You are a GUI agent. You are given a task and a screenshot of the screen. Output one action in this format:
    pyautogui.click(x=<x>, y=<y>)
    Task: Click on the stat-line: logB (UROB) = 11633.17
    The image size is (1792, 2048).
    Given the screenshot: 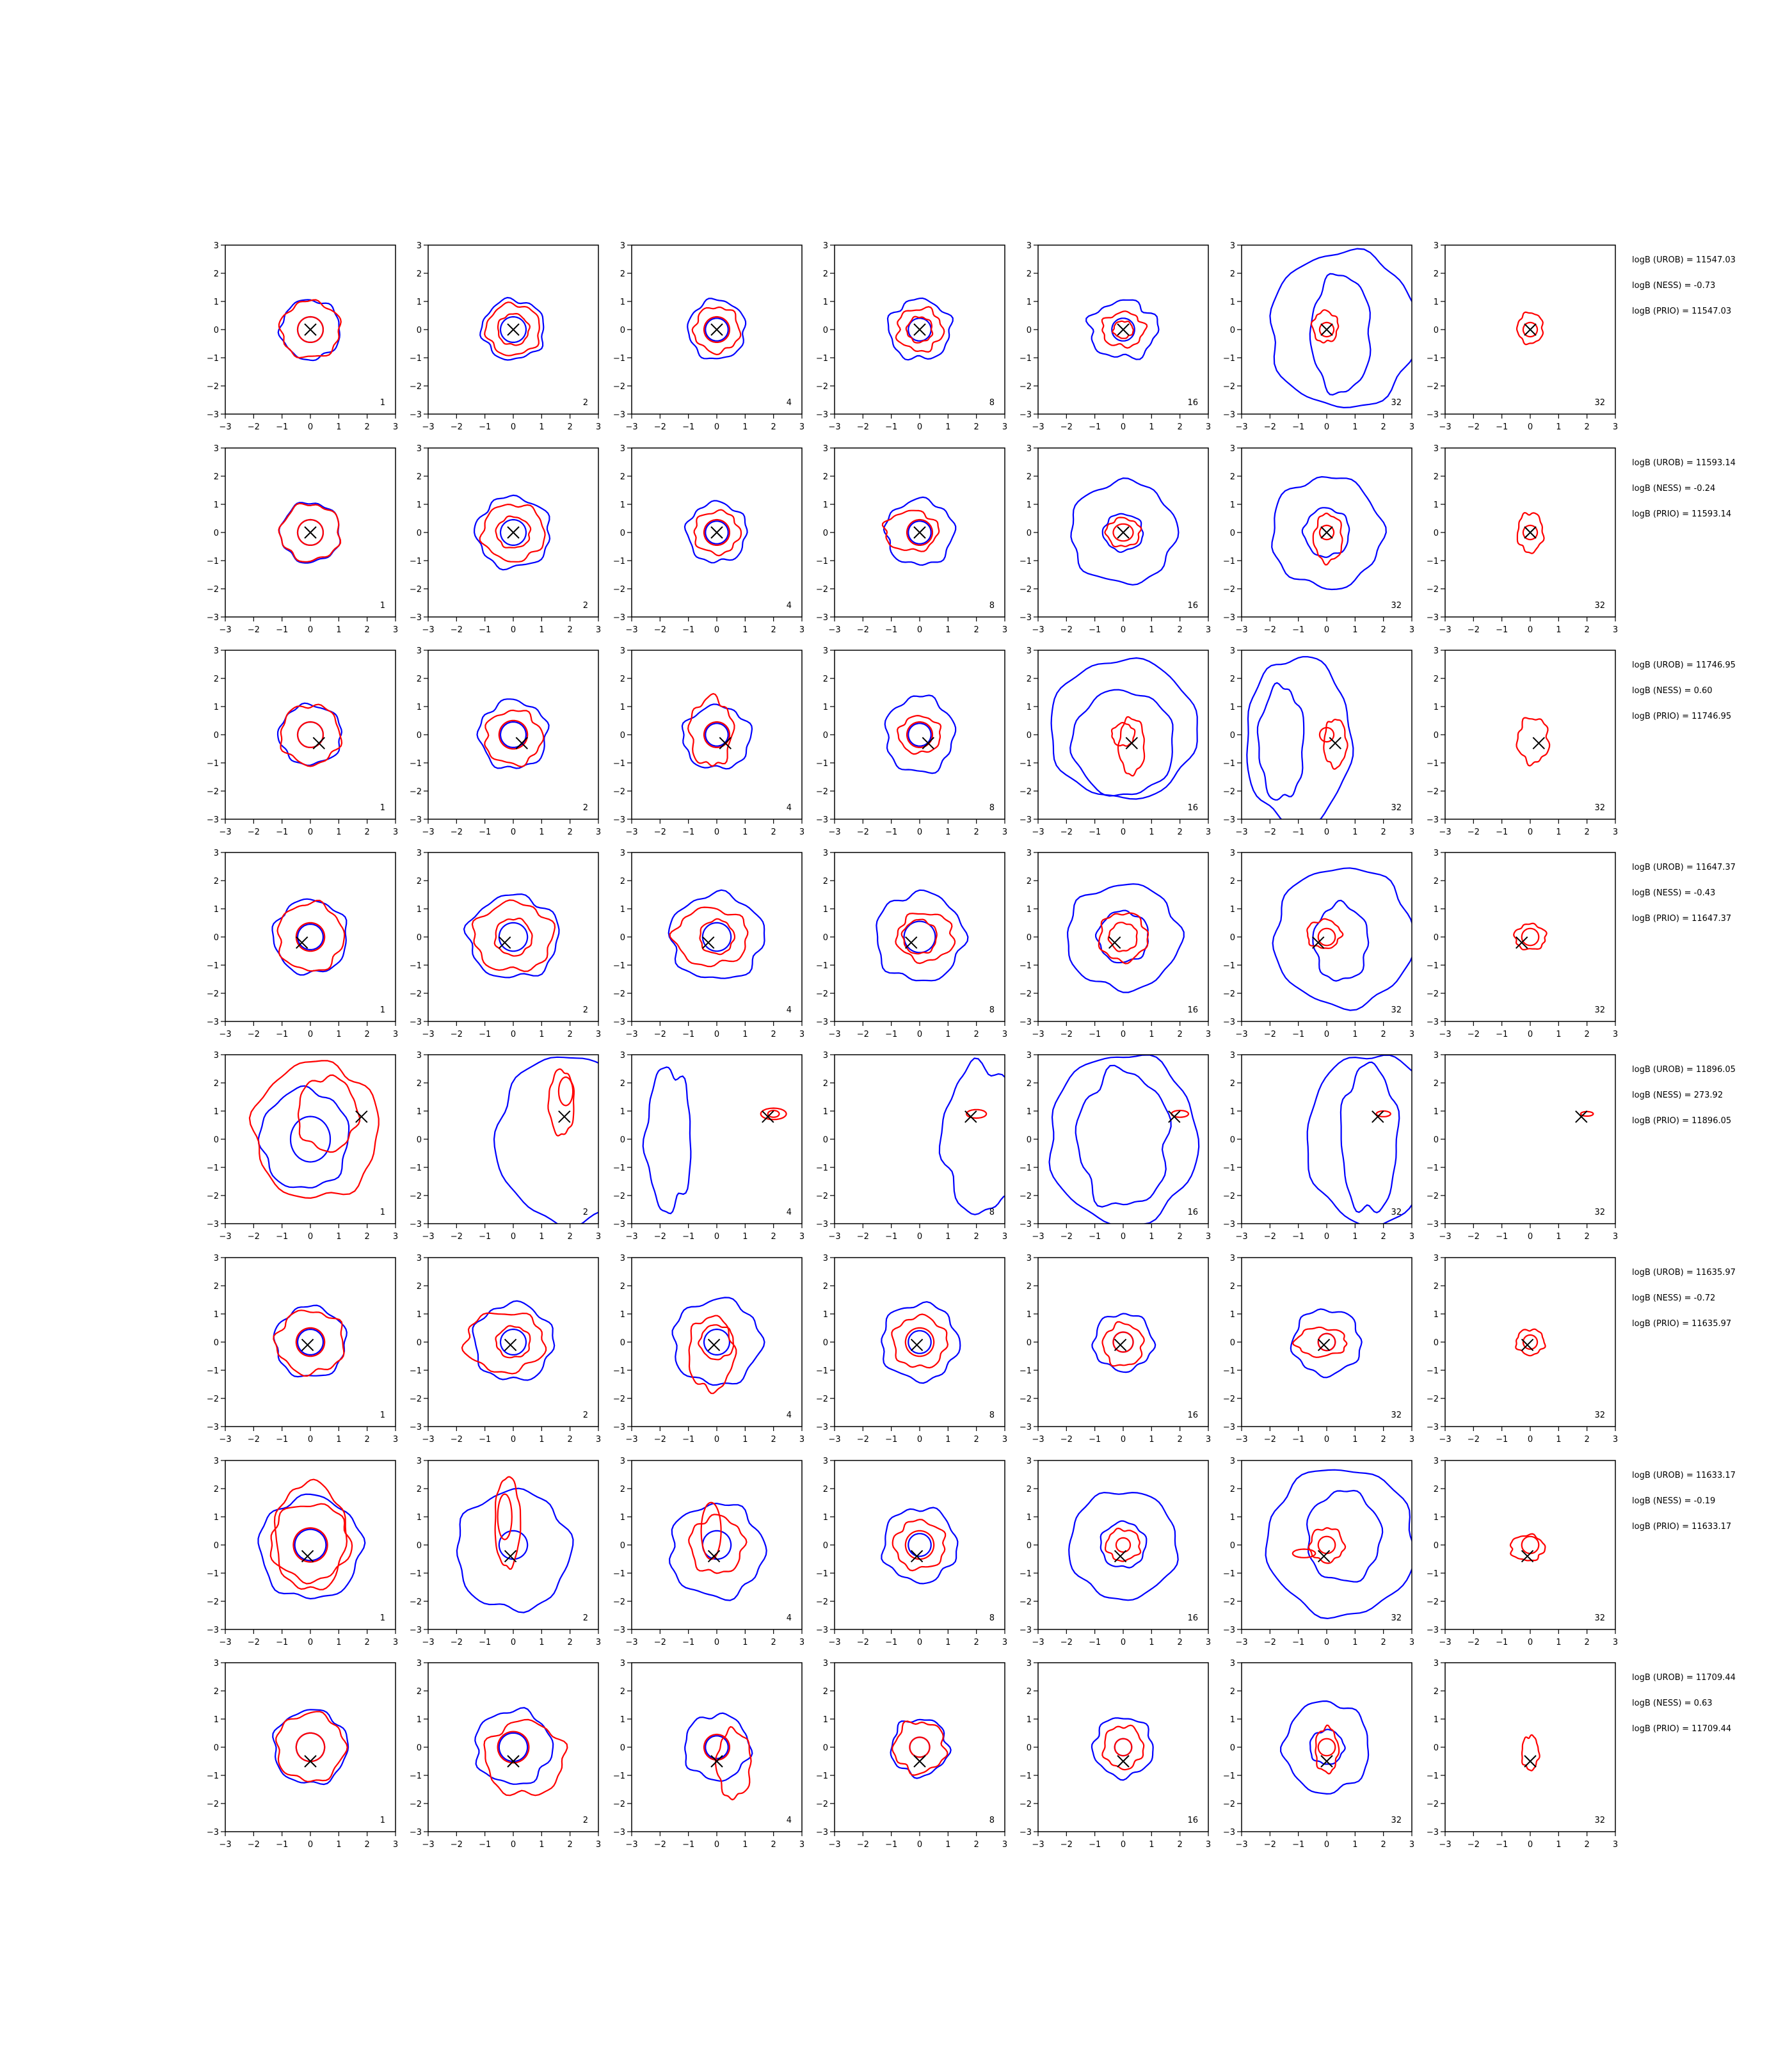 What is the action you would take?
    pyautogui.click(x=1684, y=1475)
    